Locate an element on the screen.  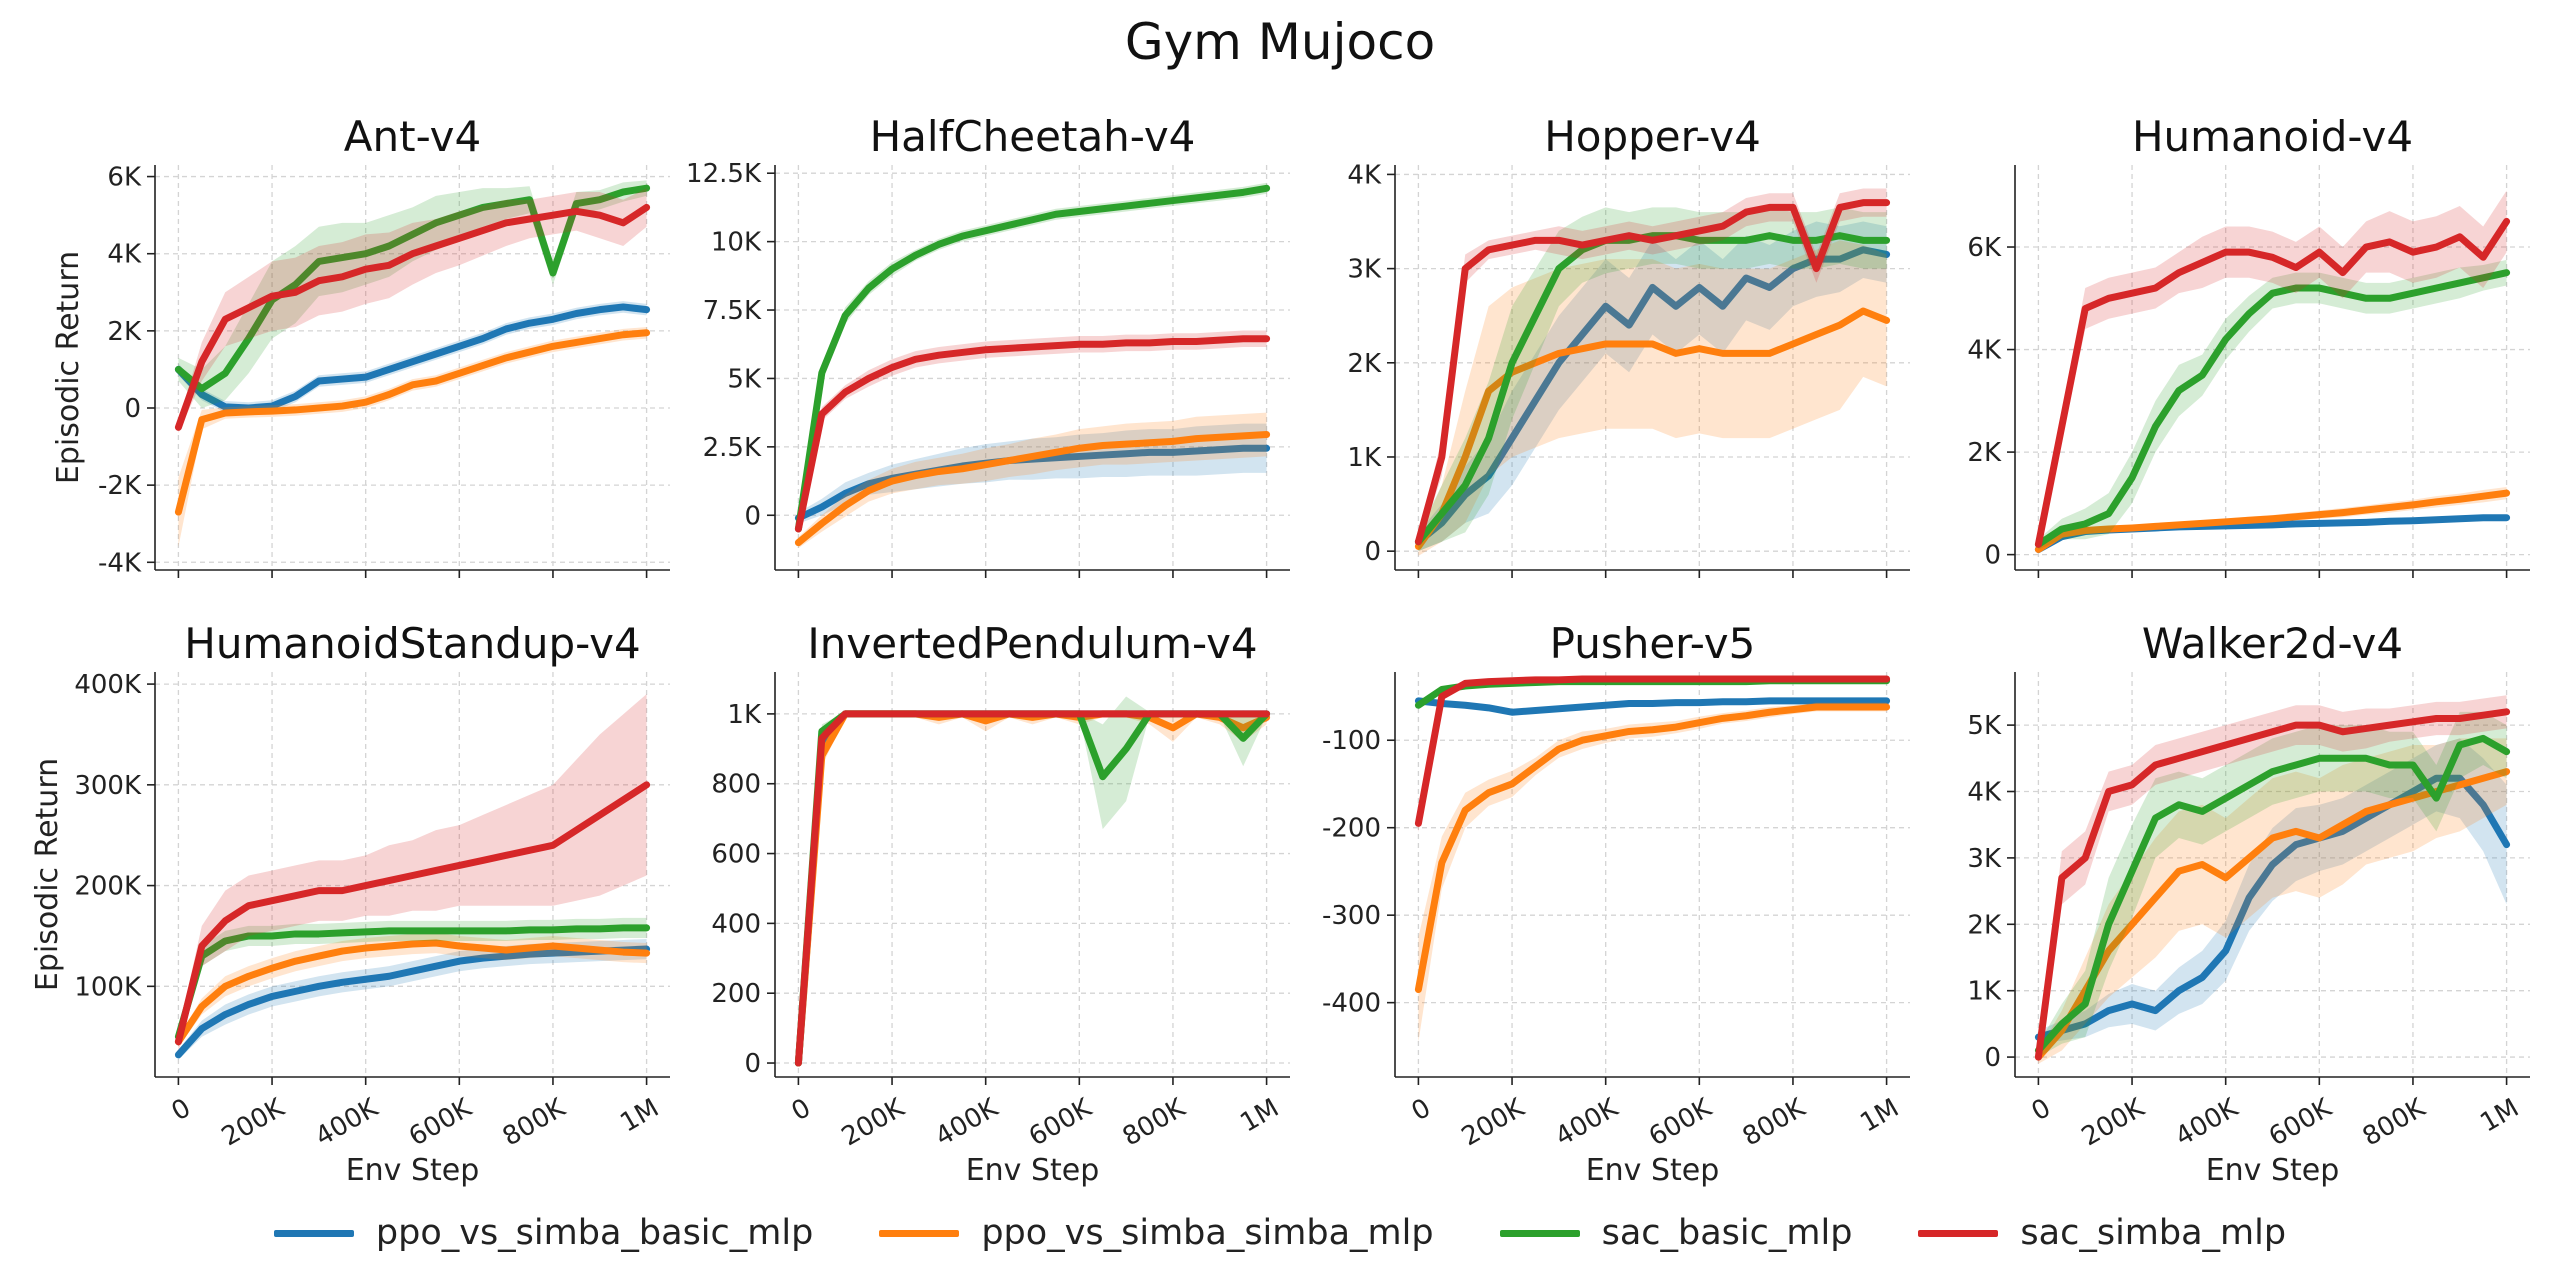
subplot-title: Walker2d-v4 is located at coordinates (2272, 643).